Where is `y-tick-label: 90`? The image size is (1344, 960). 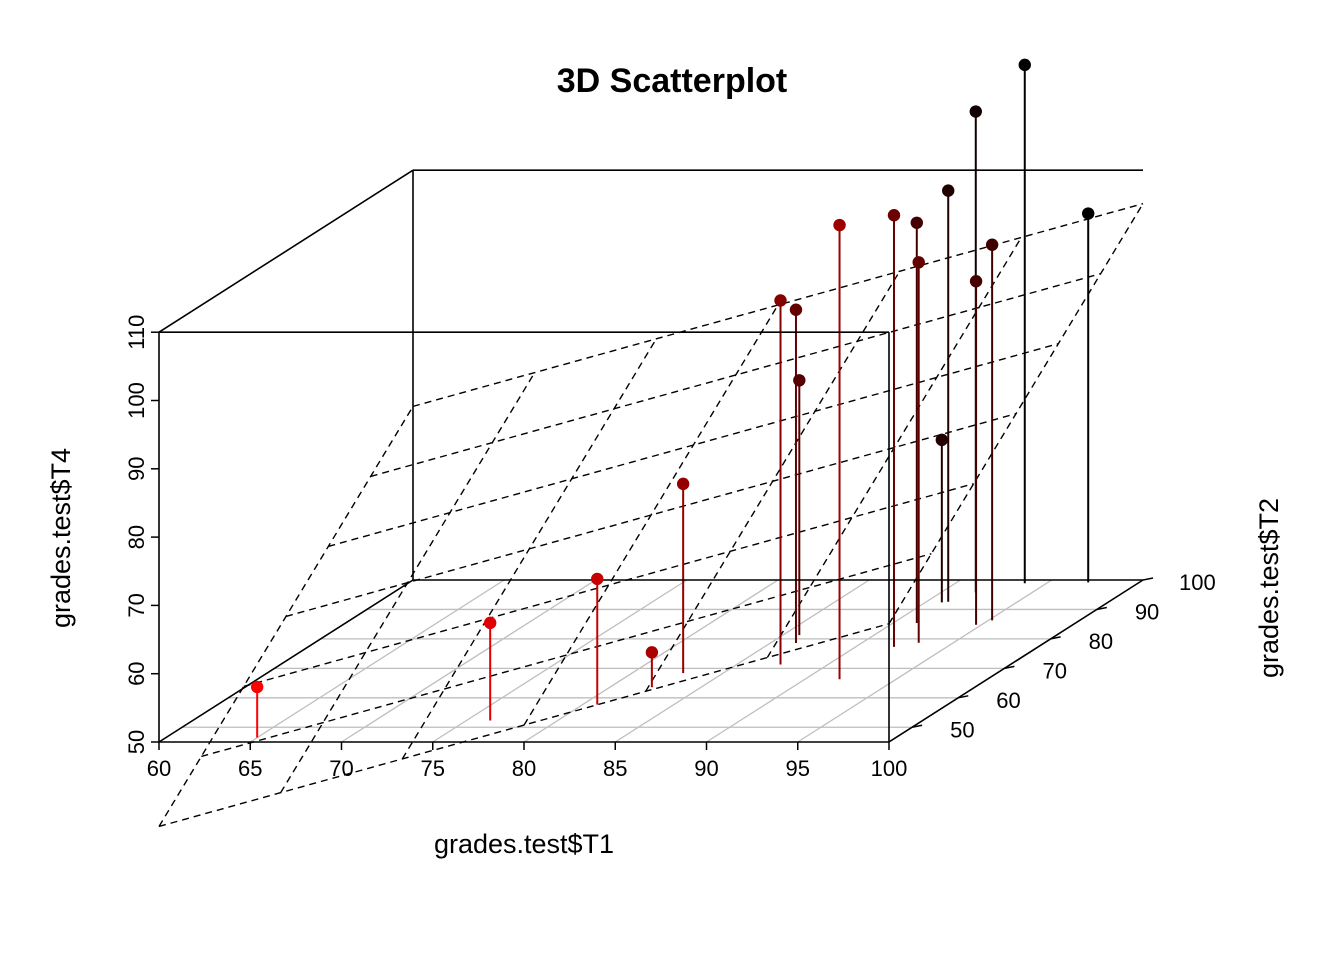
y-tick-label: 90 is located at coordinates (1147, 611).